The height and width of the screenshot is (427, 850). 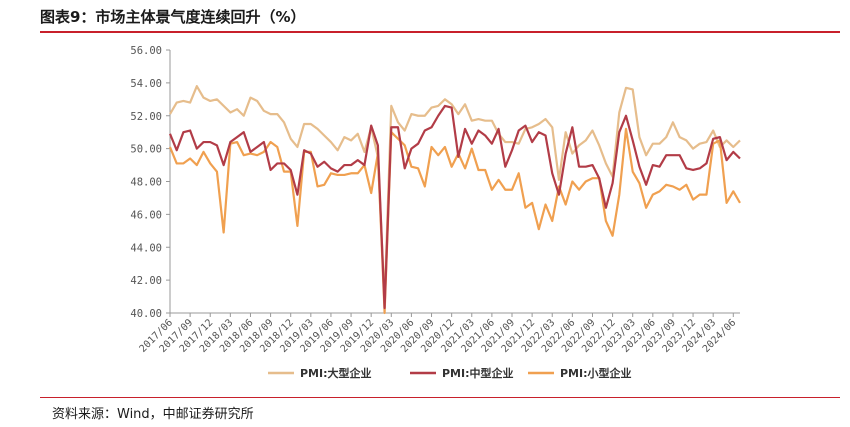 I want to click on legend-label-medium: PMI:中型企业, so click(x=478, y=373).